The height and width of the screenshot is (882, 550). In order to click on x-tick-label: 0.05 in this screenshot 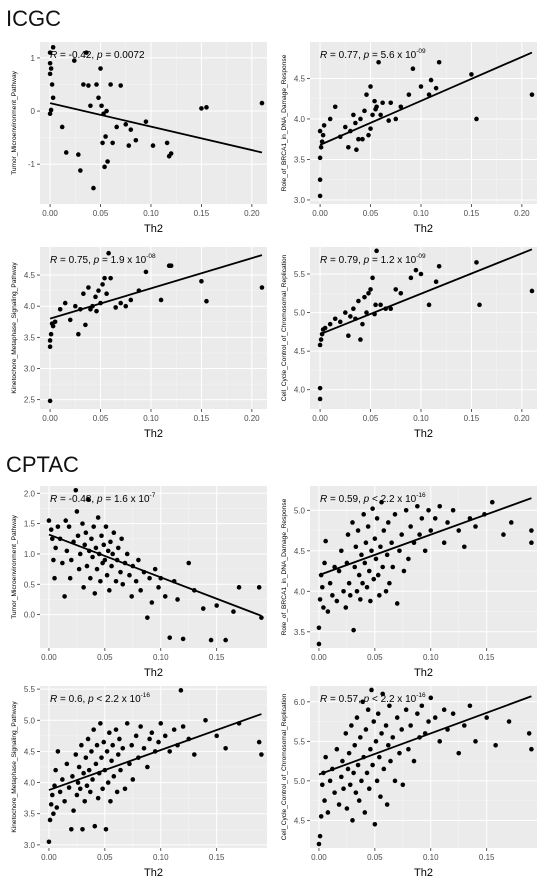, I will do `click(371, 418)`.